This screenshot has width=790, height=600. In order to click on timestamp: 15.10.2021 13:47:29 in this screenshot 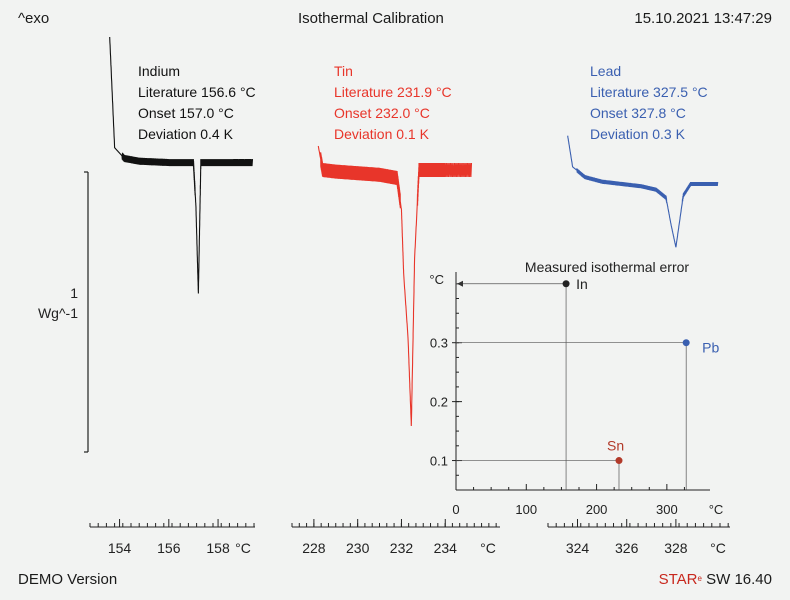, I will do `click(703, 18)`.